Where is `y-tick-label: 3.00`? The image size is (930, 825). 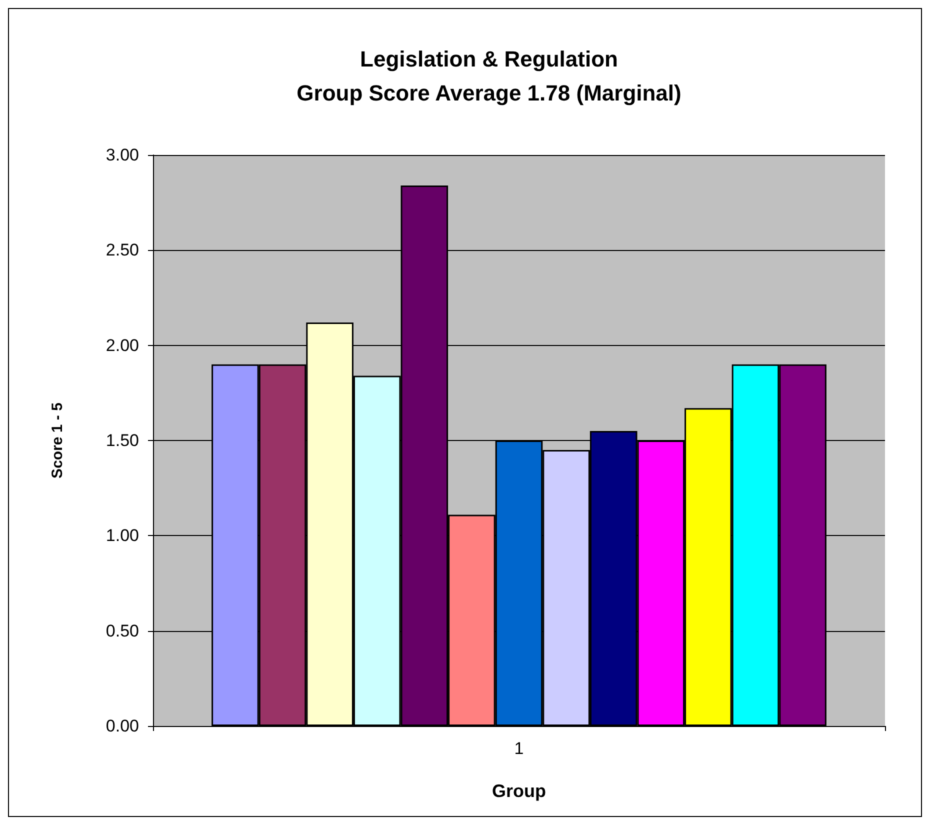 y-tick-label: 3.00 is located at coordinates (122, 155).